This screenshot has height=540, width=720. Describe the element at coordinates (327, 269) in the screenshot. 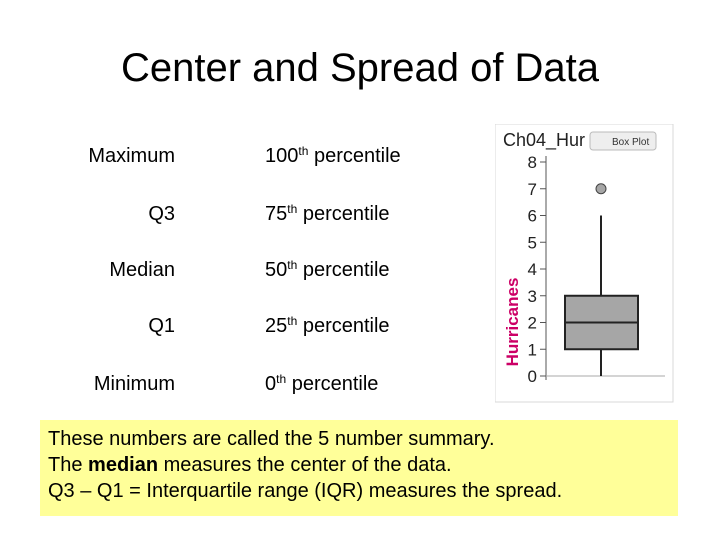

I see `row-percentile-median: 50th percentile` at that location.